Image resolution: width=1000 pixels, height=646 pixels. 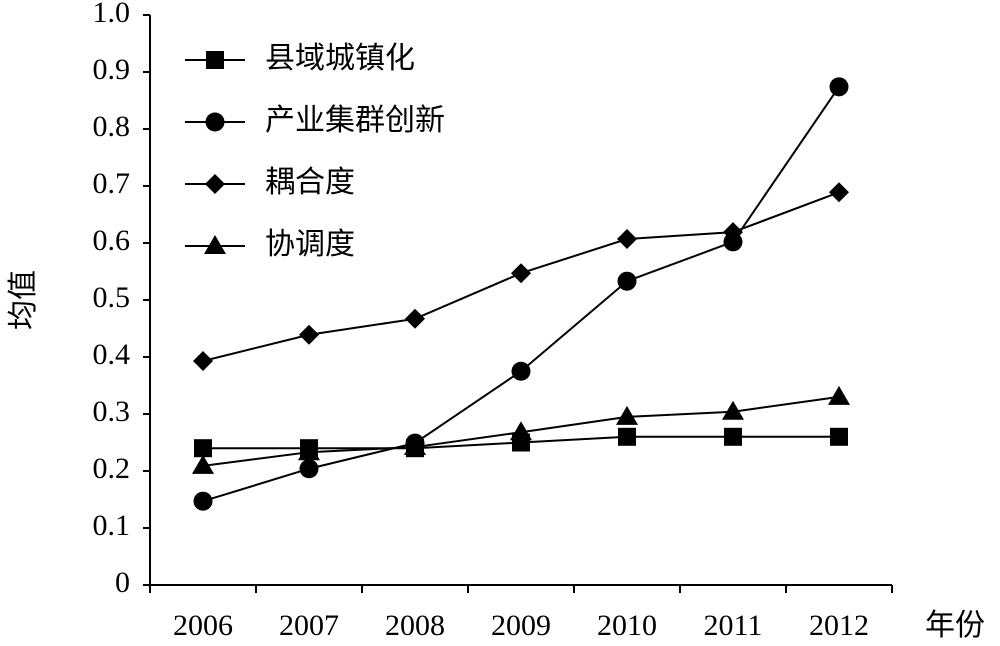 What do you see at coordinates (112, 468) in the screenshot?
I see `y-tick-label: 0.2` at bounding box center [112, 468].